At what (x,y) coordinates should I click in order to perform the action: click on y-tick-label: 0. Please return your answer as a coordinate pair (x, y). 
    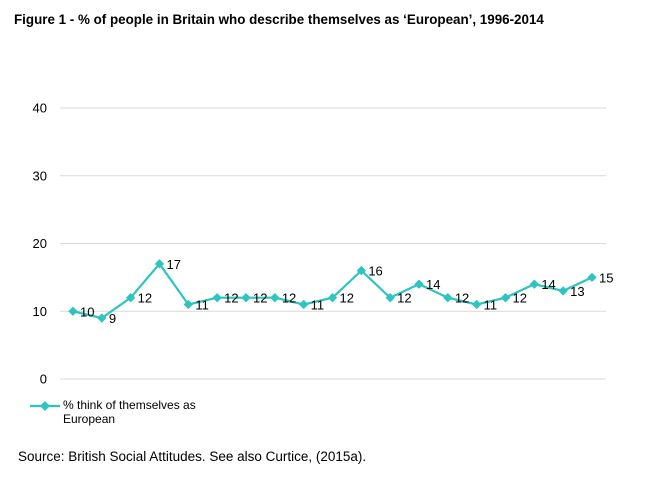
    Looking at the image, I should click on (43, 379).